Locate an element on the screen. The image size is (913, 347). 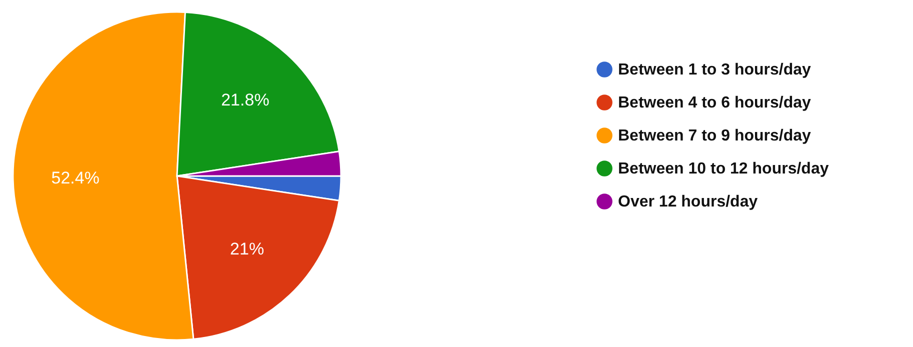
data-label: 21.8% is located at coordinates (245, 100).